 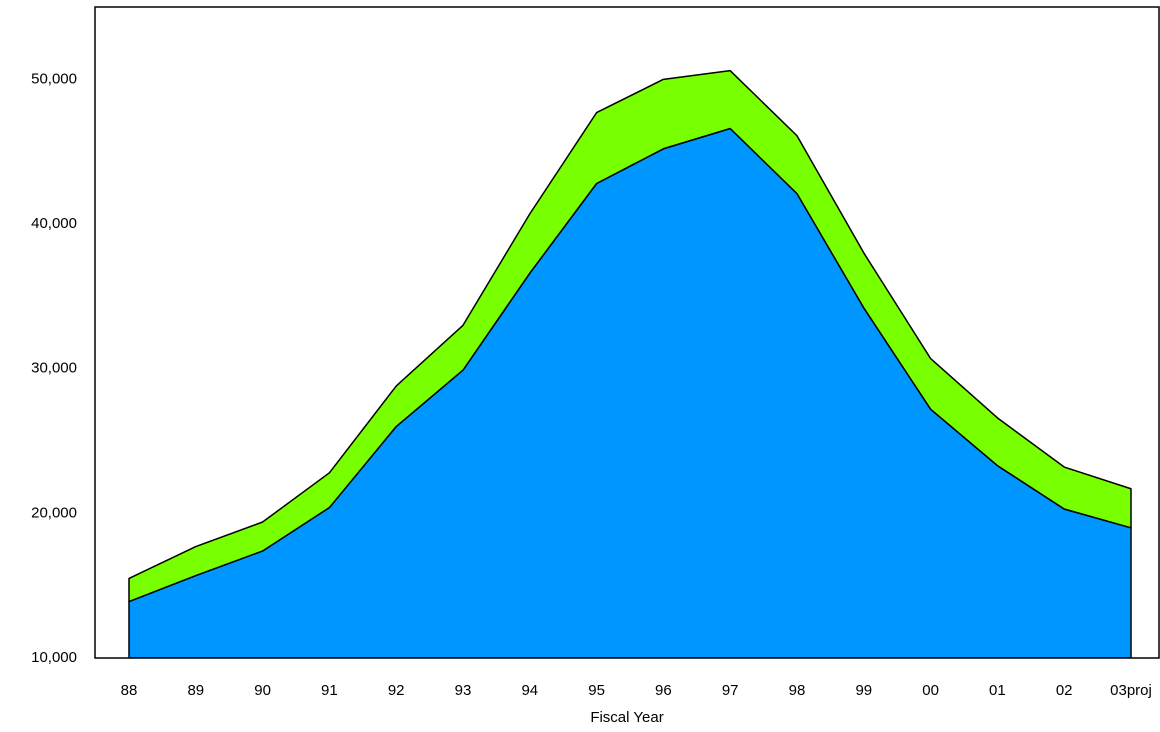 I want to click on x-tick-label: 88, so click(x=129, y=690).